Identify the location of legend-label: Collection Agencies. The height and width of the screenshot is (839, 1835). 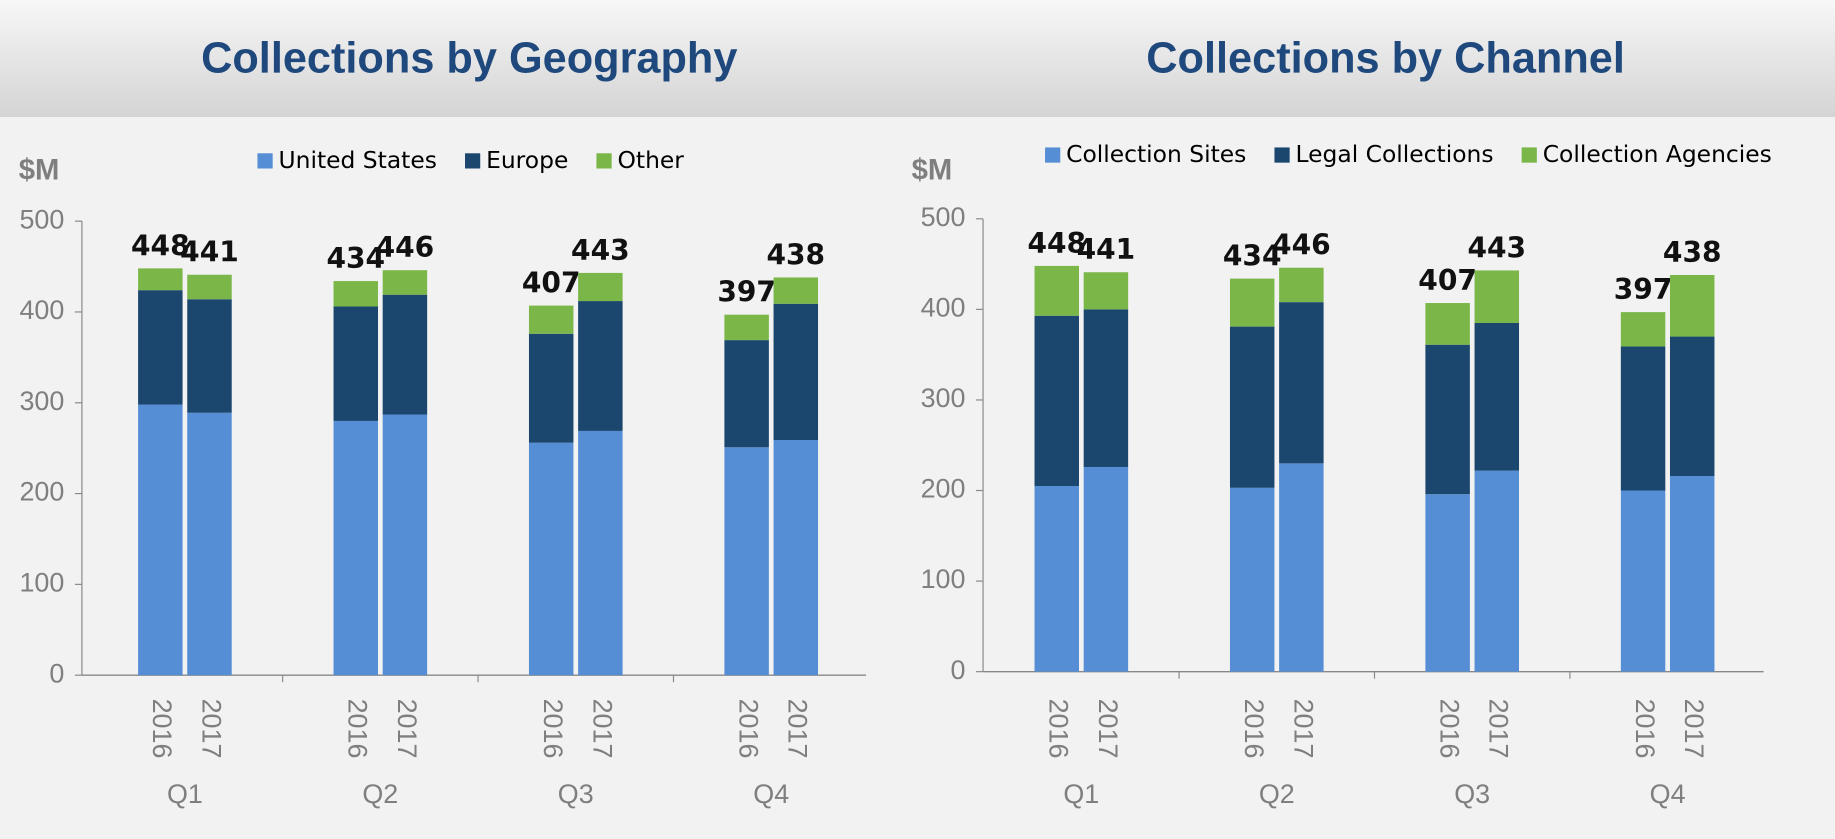
(1657, 154).